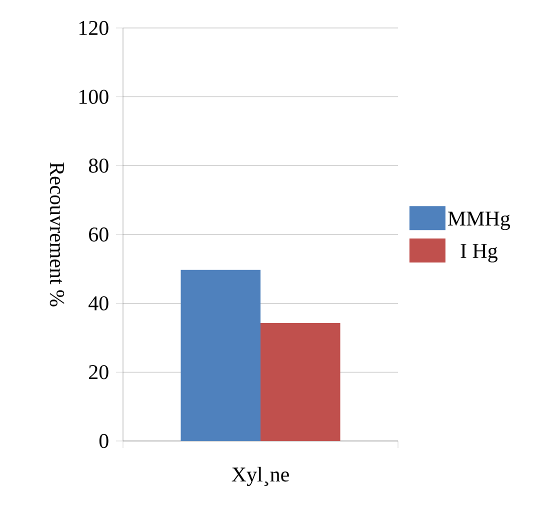 Image resolution: width=549 pixels, height=509 pixels. What do you see at coordinates (98, 165) in the screenshot?
I see `y-tick-label: 80` at bounding box center [98, 165].